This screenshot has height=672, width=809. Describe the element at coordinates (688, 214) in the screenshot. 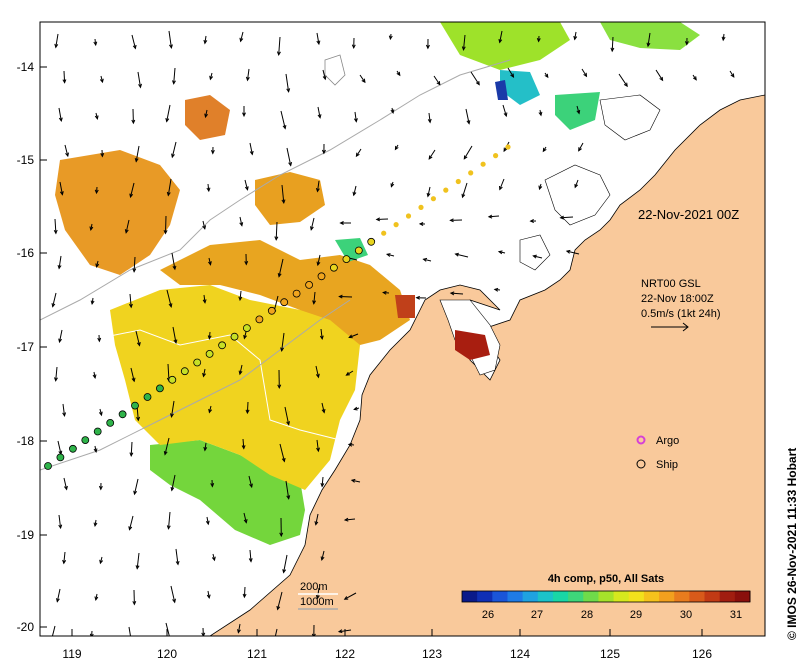

I see `date-label: 22-Nov-2021 00Z` at that location.